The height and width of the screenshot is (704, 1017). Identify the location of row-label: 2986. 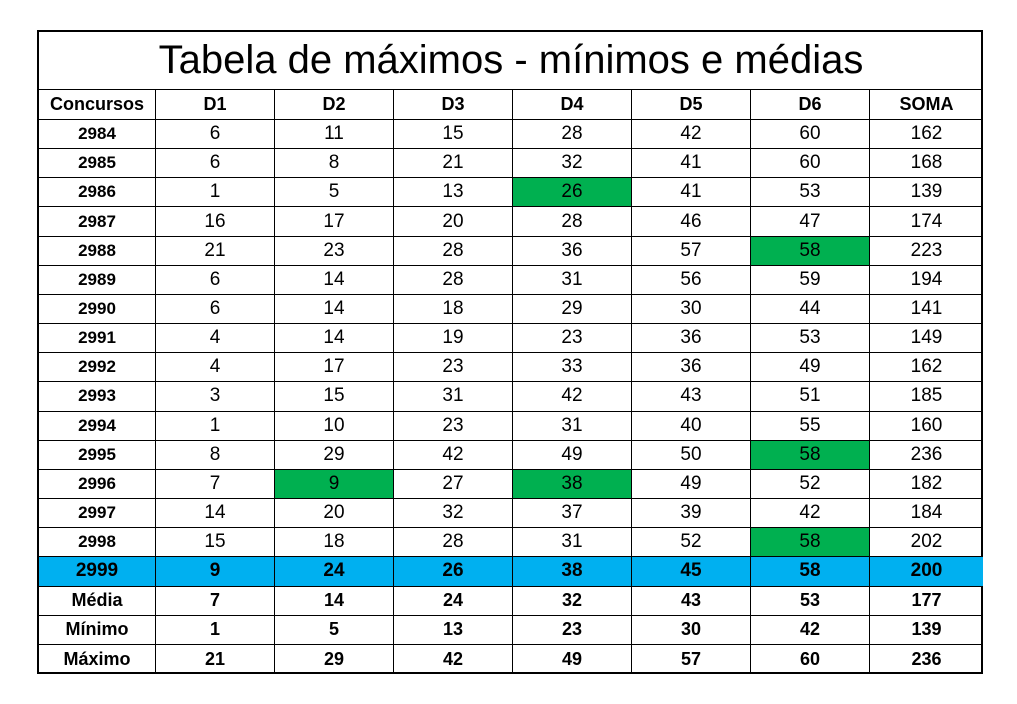
(97, 193).